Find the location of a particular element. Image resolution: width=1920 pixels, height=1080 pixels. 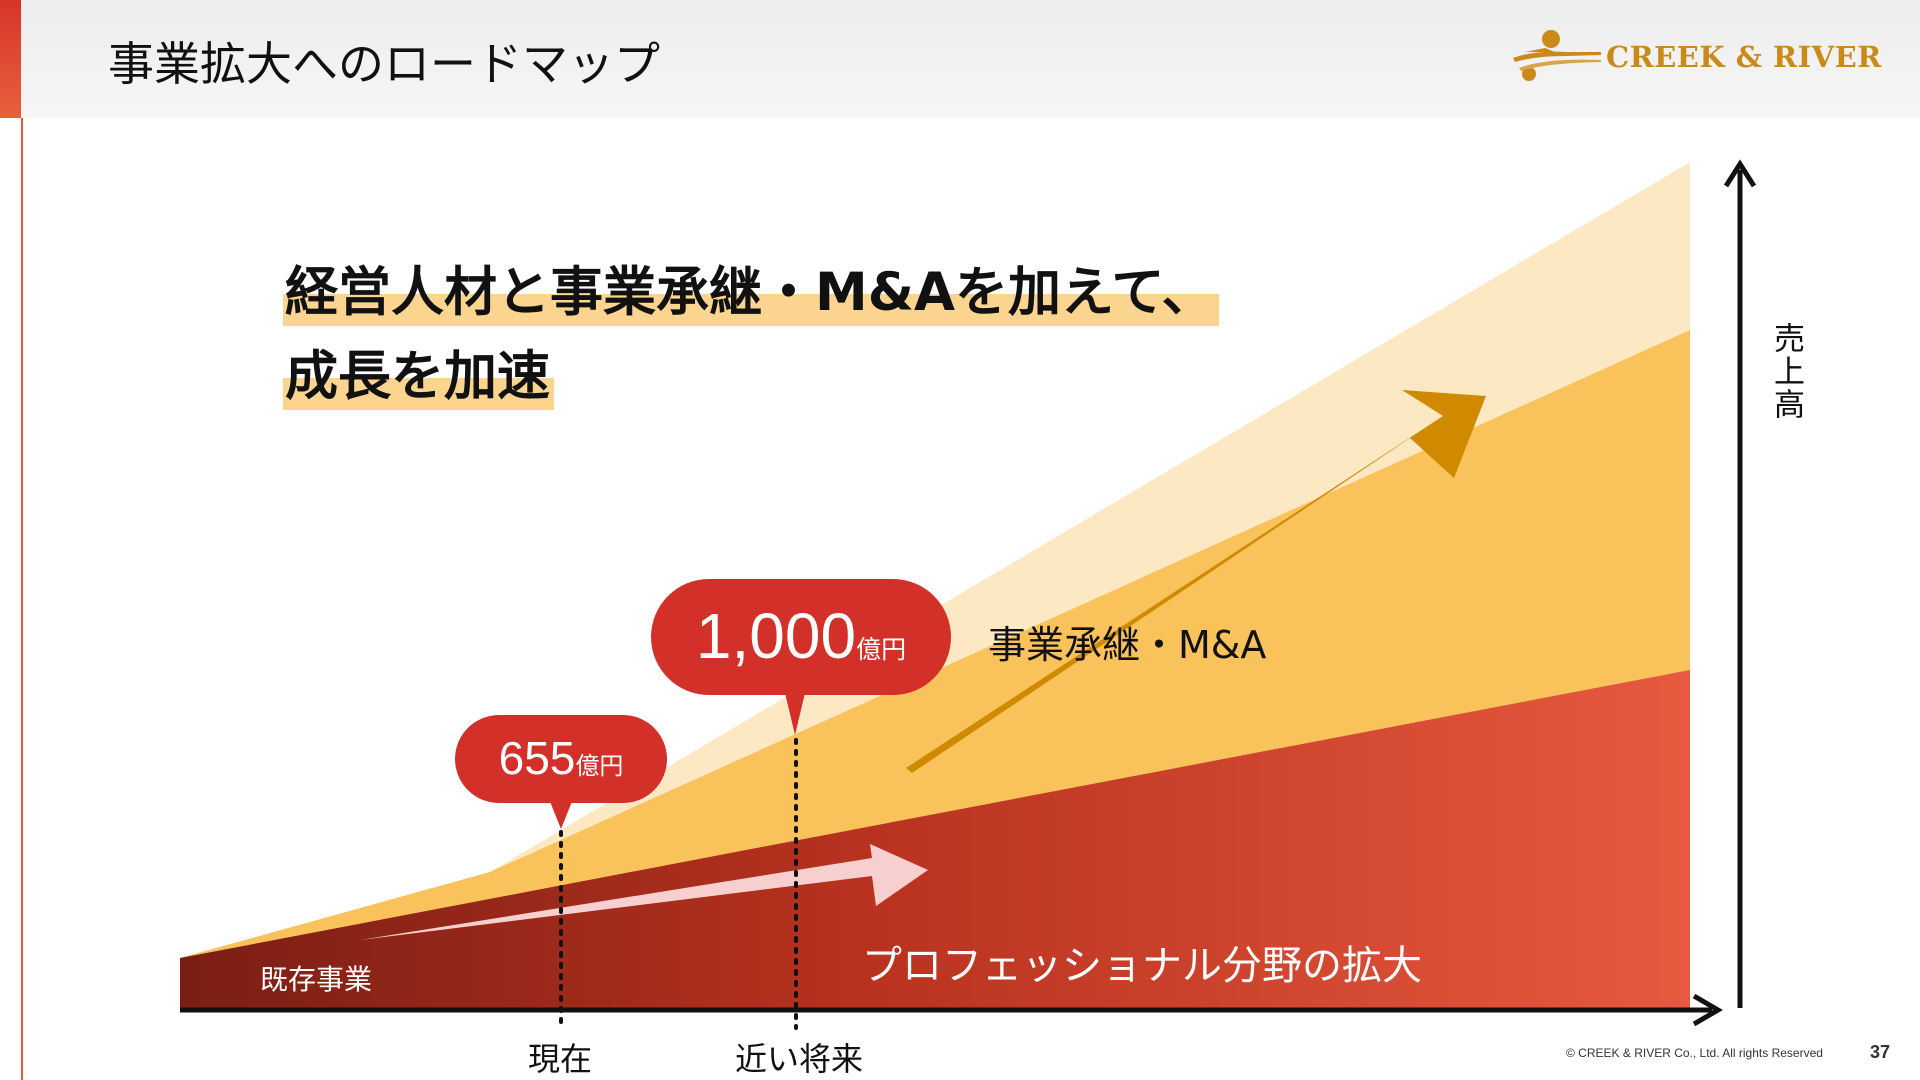

professional-label: プロフェッショナル分野の拡大 is located at coordinates (1142, 966).